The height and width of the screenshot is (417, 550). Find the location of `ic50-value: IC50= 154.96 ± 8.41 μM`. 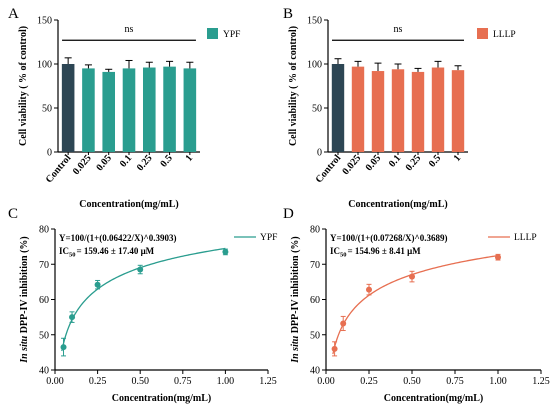

ic50-value: IC50= 154.96 ± 8.41 μM is located at coordinates (375, 252).